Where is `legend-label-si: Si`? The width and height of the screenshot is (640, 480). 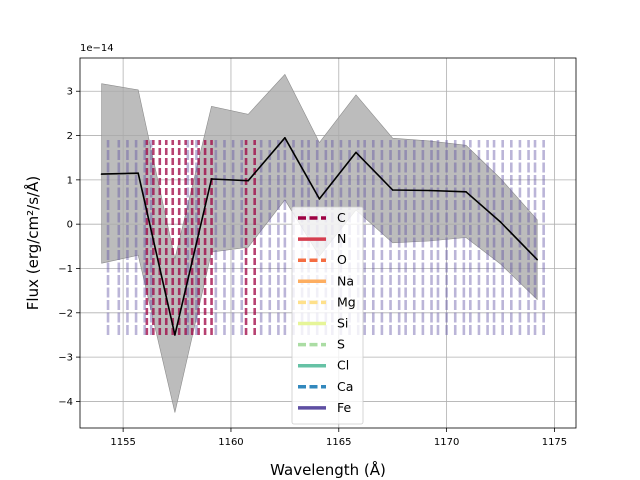 legend-label-si: Si is located at coordinates (342, 323).